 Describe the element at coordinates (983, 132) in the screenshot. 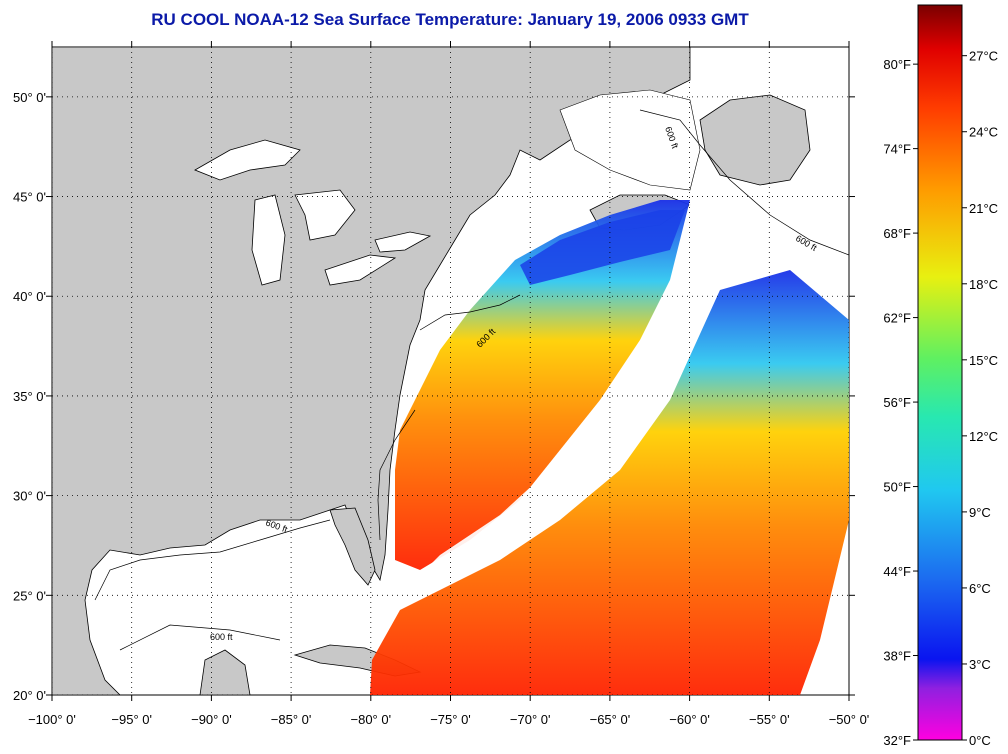

I see `colorbar-celsius-label: 24°C` at that location.